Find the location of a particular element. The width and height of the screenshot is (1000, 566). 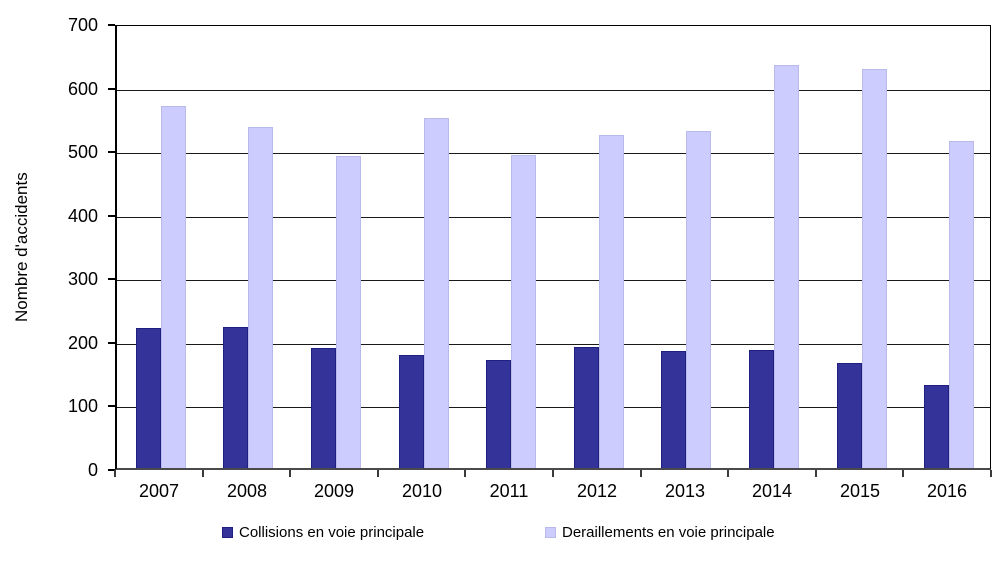

x-tick-label-2016: 2016 is located at coordinates (947, 491).